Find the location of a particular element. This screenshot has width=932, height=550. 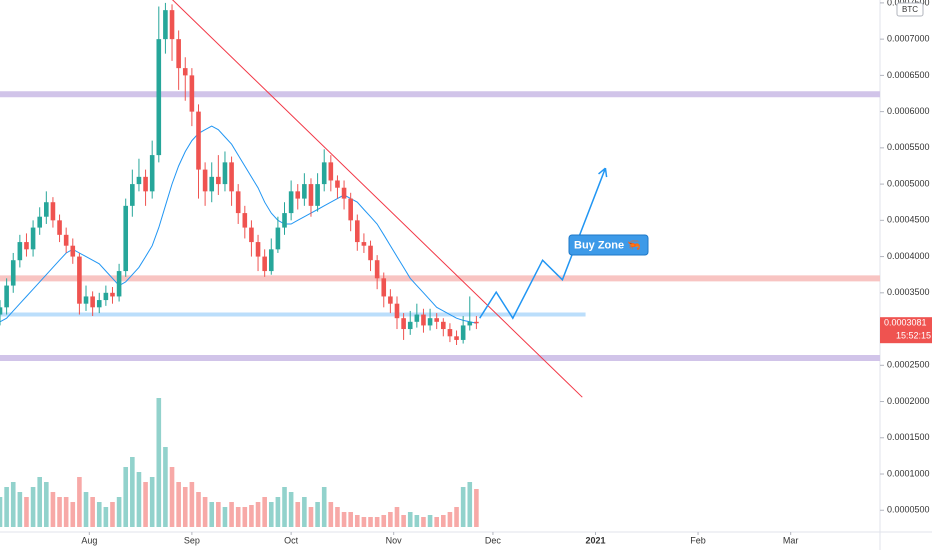

price-box is located at coordinates (906, 330).